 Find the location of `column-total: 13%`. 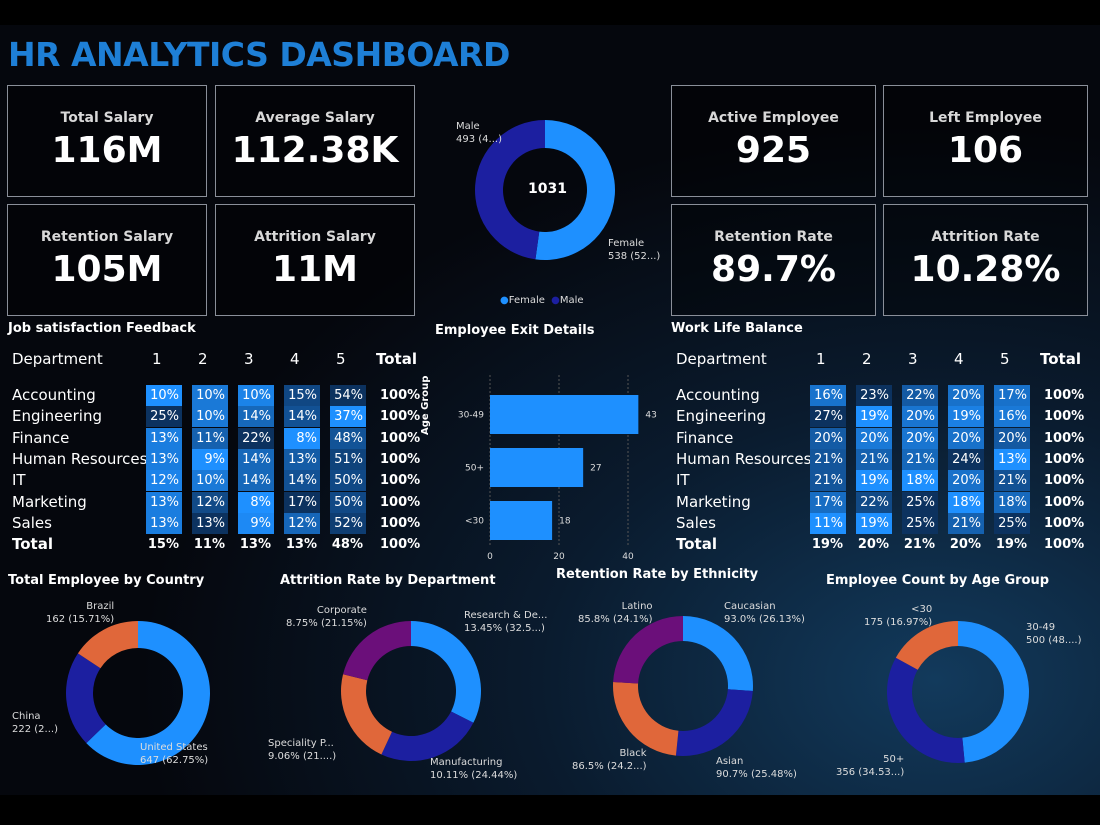

column-total: 13% is located at coordinates (301, 545).